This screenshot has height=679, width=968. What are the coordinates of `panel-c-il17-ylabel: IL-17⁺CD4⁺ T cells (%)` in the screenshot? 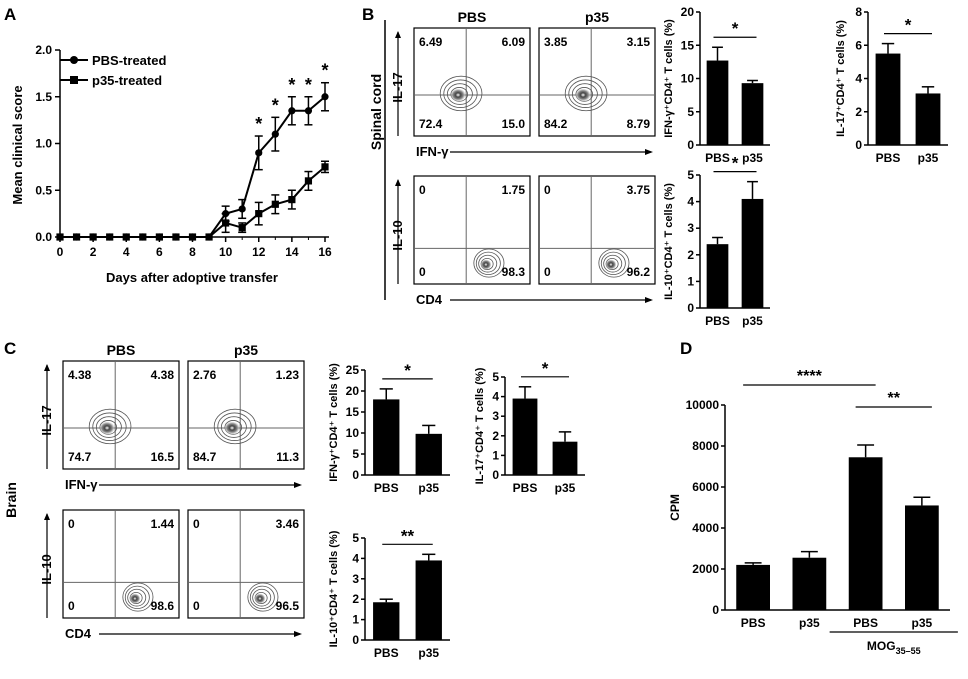 It's located at (480, 425).